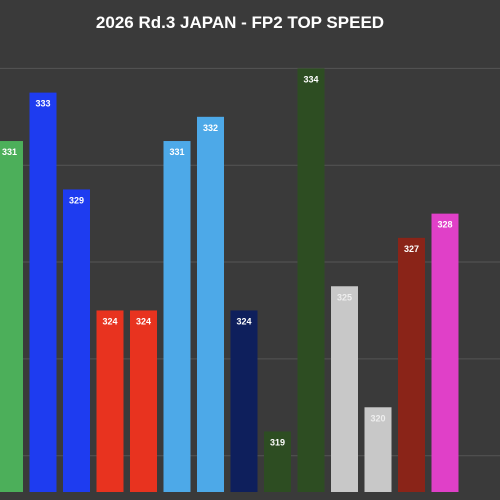 This screenshot has width=500, height=500. What do you see at coordinates (277, 442) in the screenshot?
I see `bar-value-label-9: 319` at bounding box center [277, 442].